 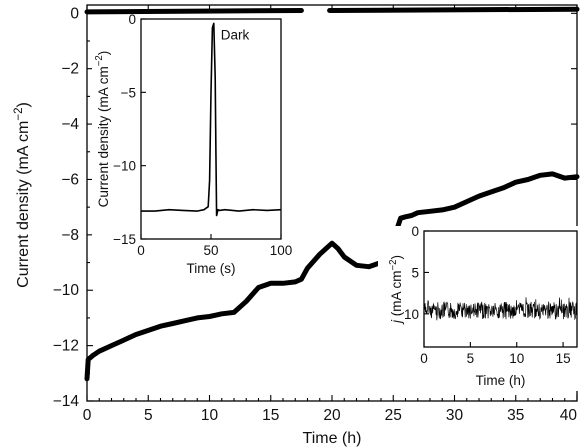 I want to click on inset-left-y-tick-label: −15, so click(x=124, y=239).